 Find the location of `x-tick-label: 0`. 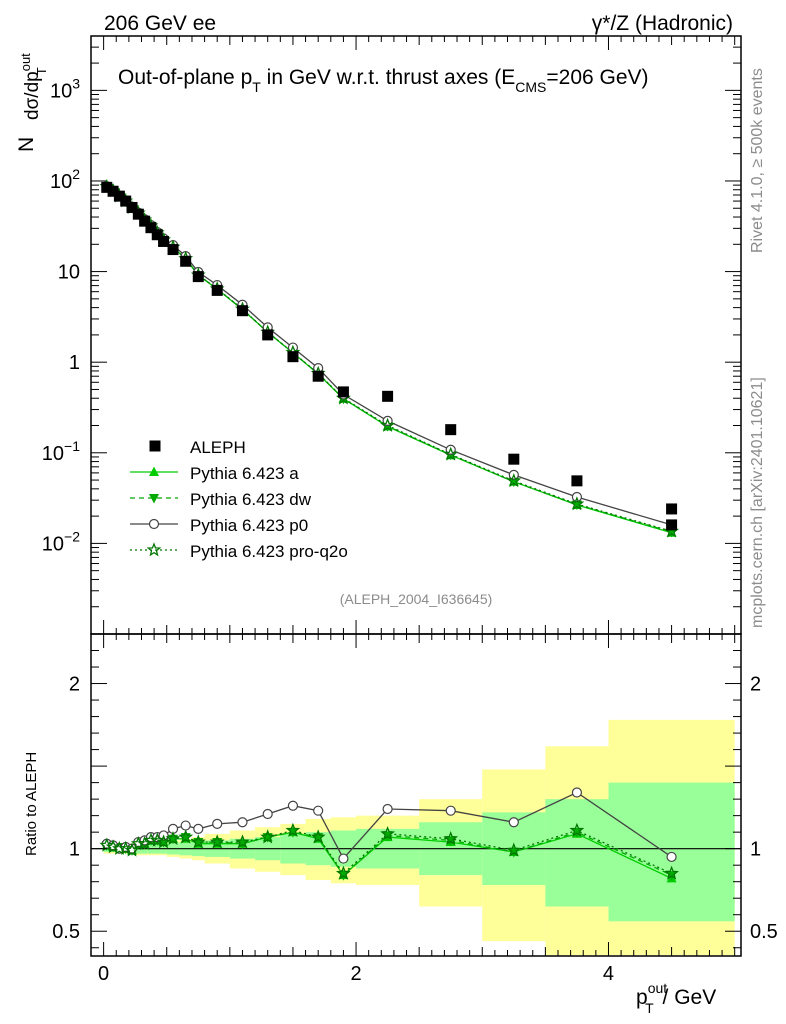

x-tick-label: 0 is located at coordinates (103, 974).